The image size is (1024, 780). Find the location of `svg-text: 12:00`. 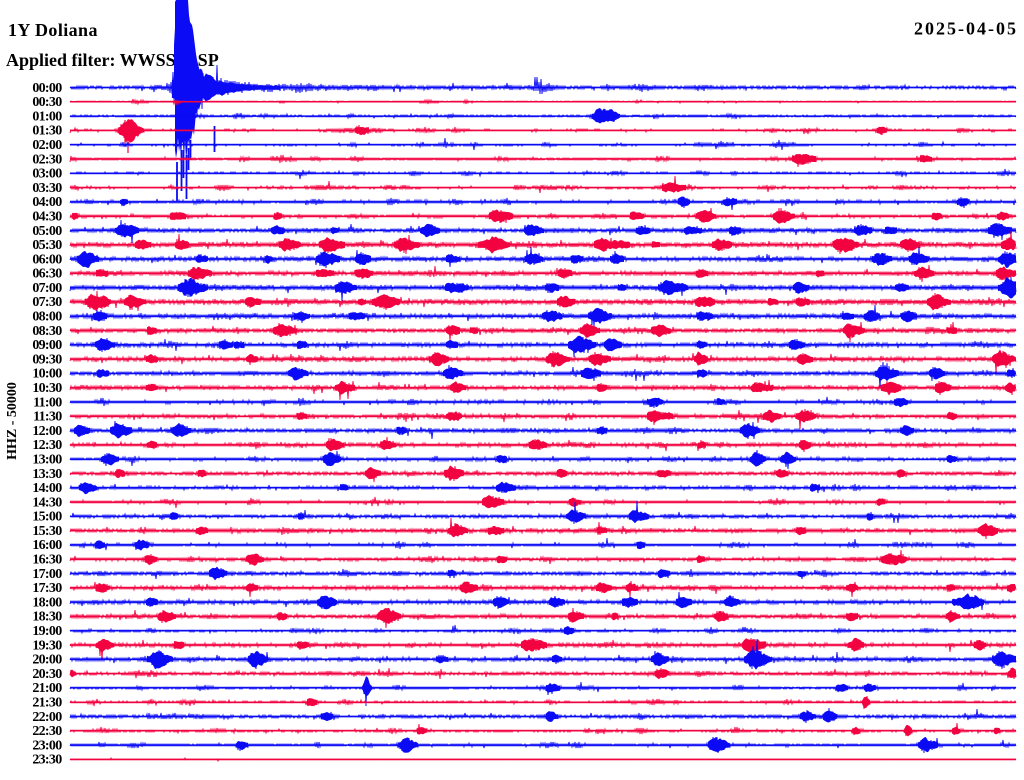

svg-text: 12:00 is located at coordinates (47, 431).